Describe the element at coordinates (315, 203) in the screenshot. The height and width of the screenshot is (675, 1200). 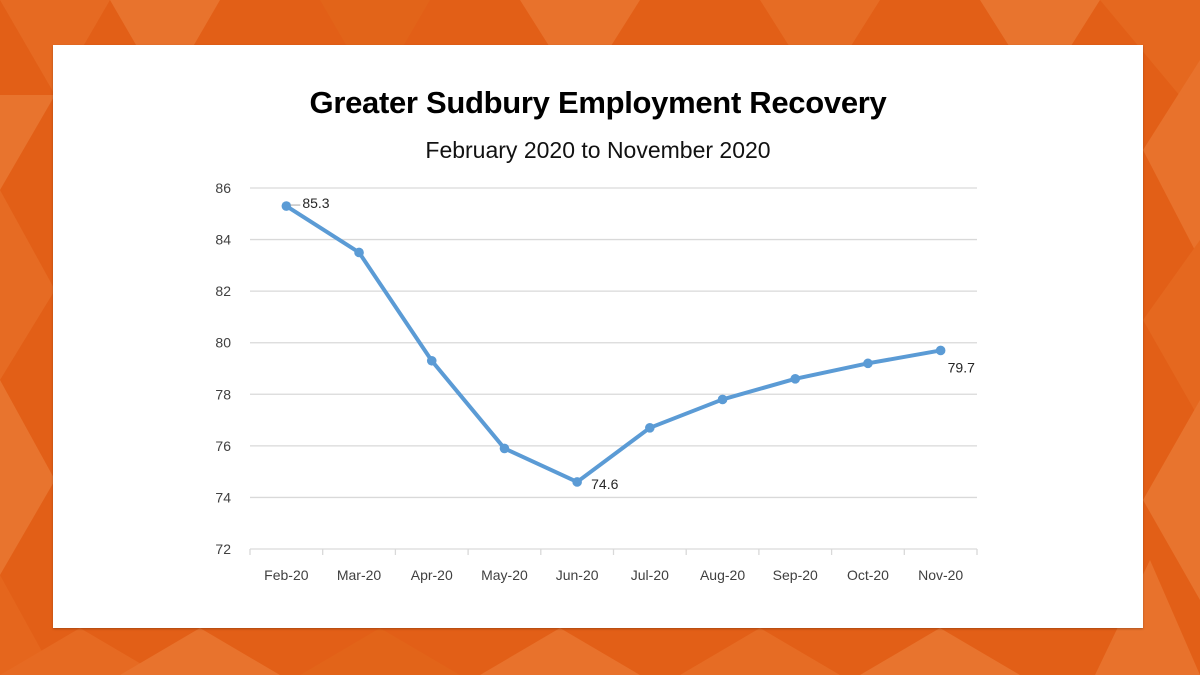
I see `data-label: 85.3` at that location.